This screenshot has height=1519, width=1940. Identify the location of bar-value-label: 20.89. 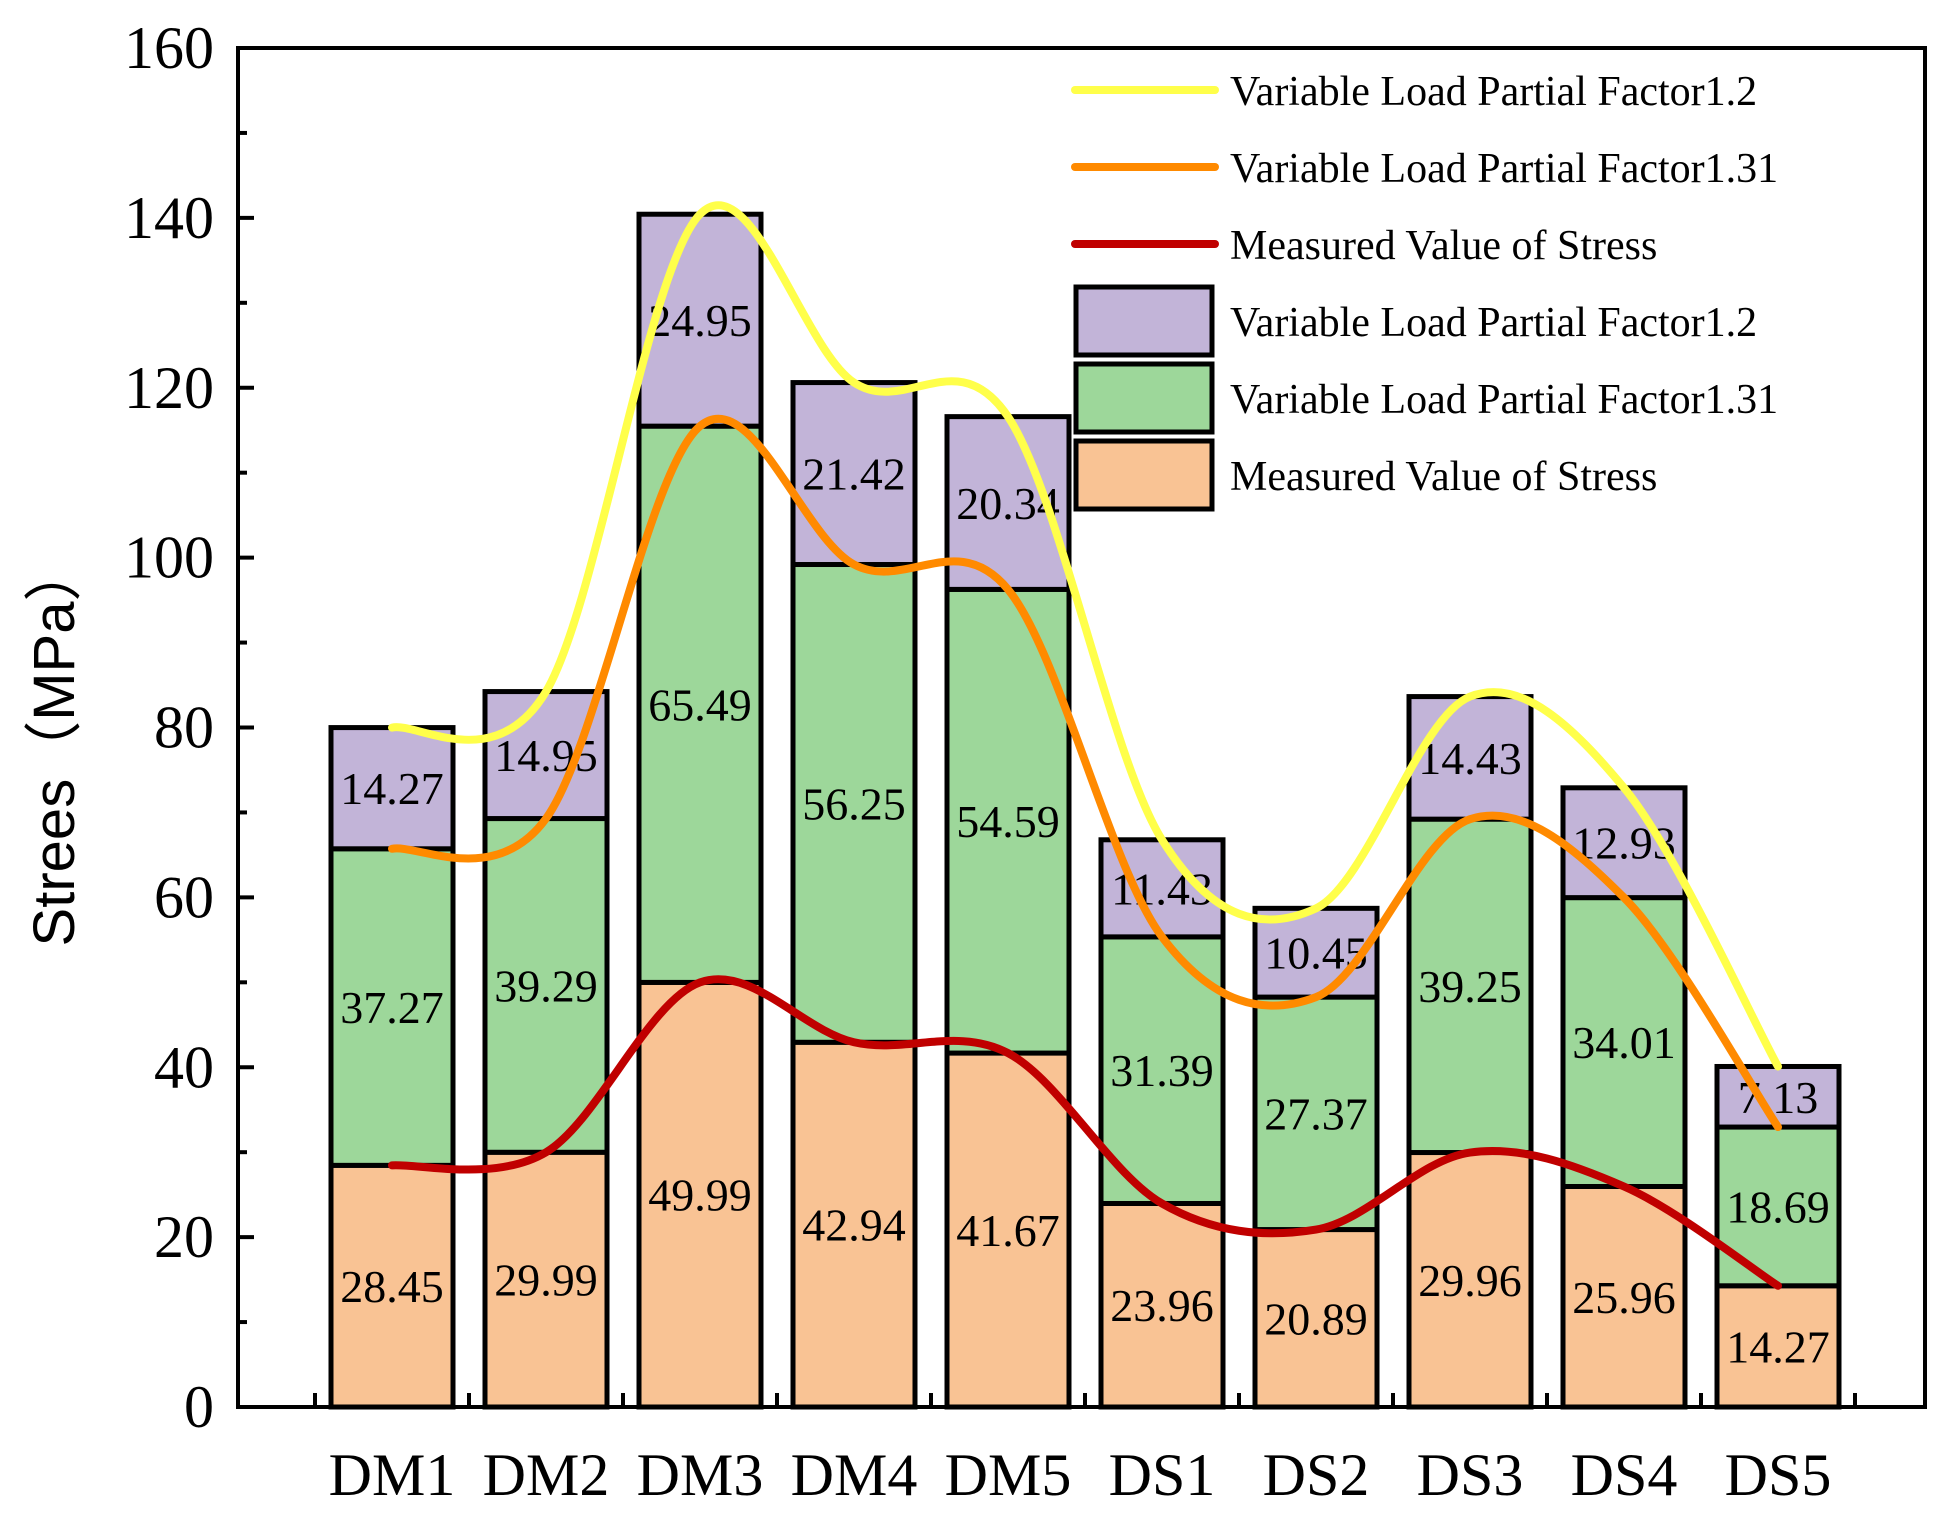
(1316, 1318).